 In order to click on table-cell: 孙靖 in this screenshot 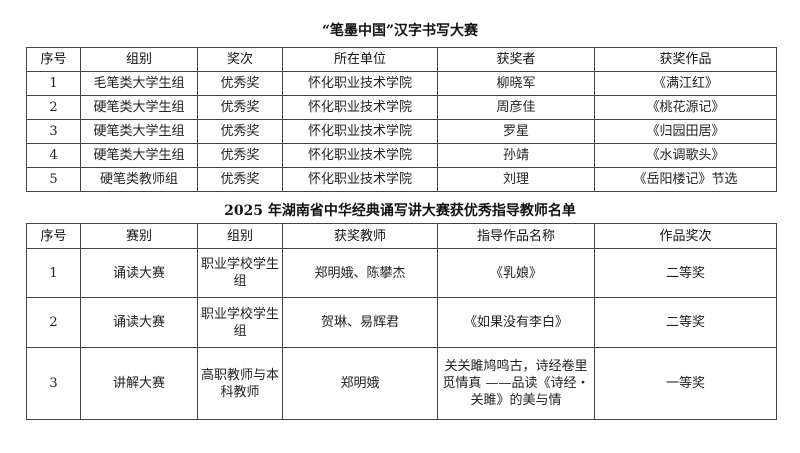, I will do `click(516, 155)`.